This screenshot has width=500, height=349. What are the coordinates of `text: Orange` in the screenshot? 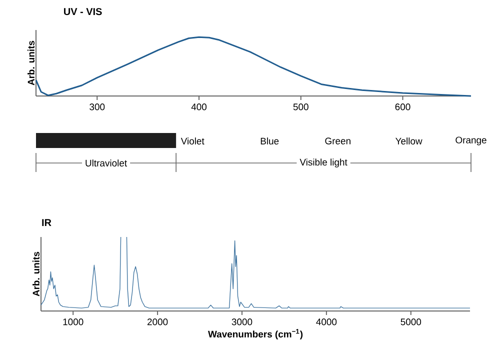 It's located at (471, 141).